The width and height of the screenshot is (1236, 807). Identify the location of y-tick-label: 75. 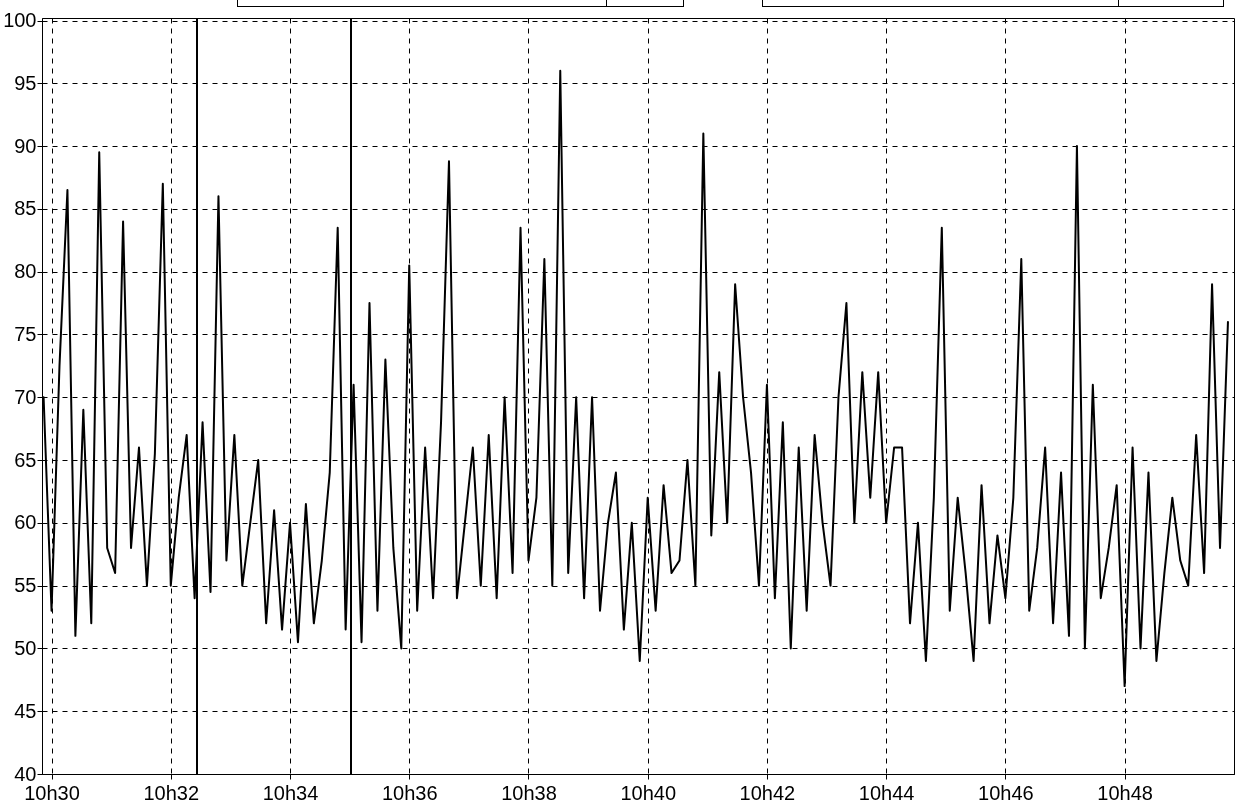
(25, 333).